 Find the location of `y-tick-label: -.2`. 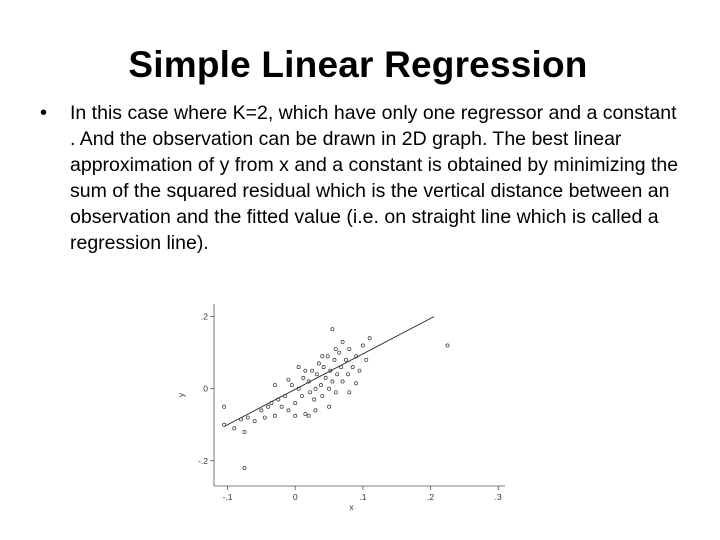

y-tick-label: -.2 is located at coordinates (203, 461).